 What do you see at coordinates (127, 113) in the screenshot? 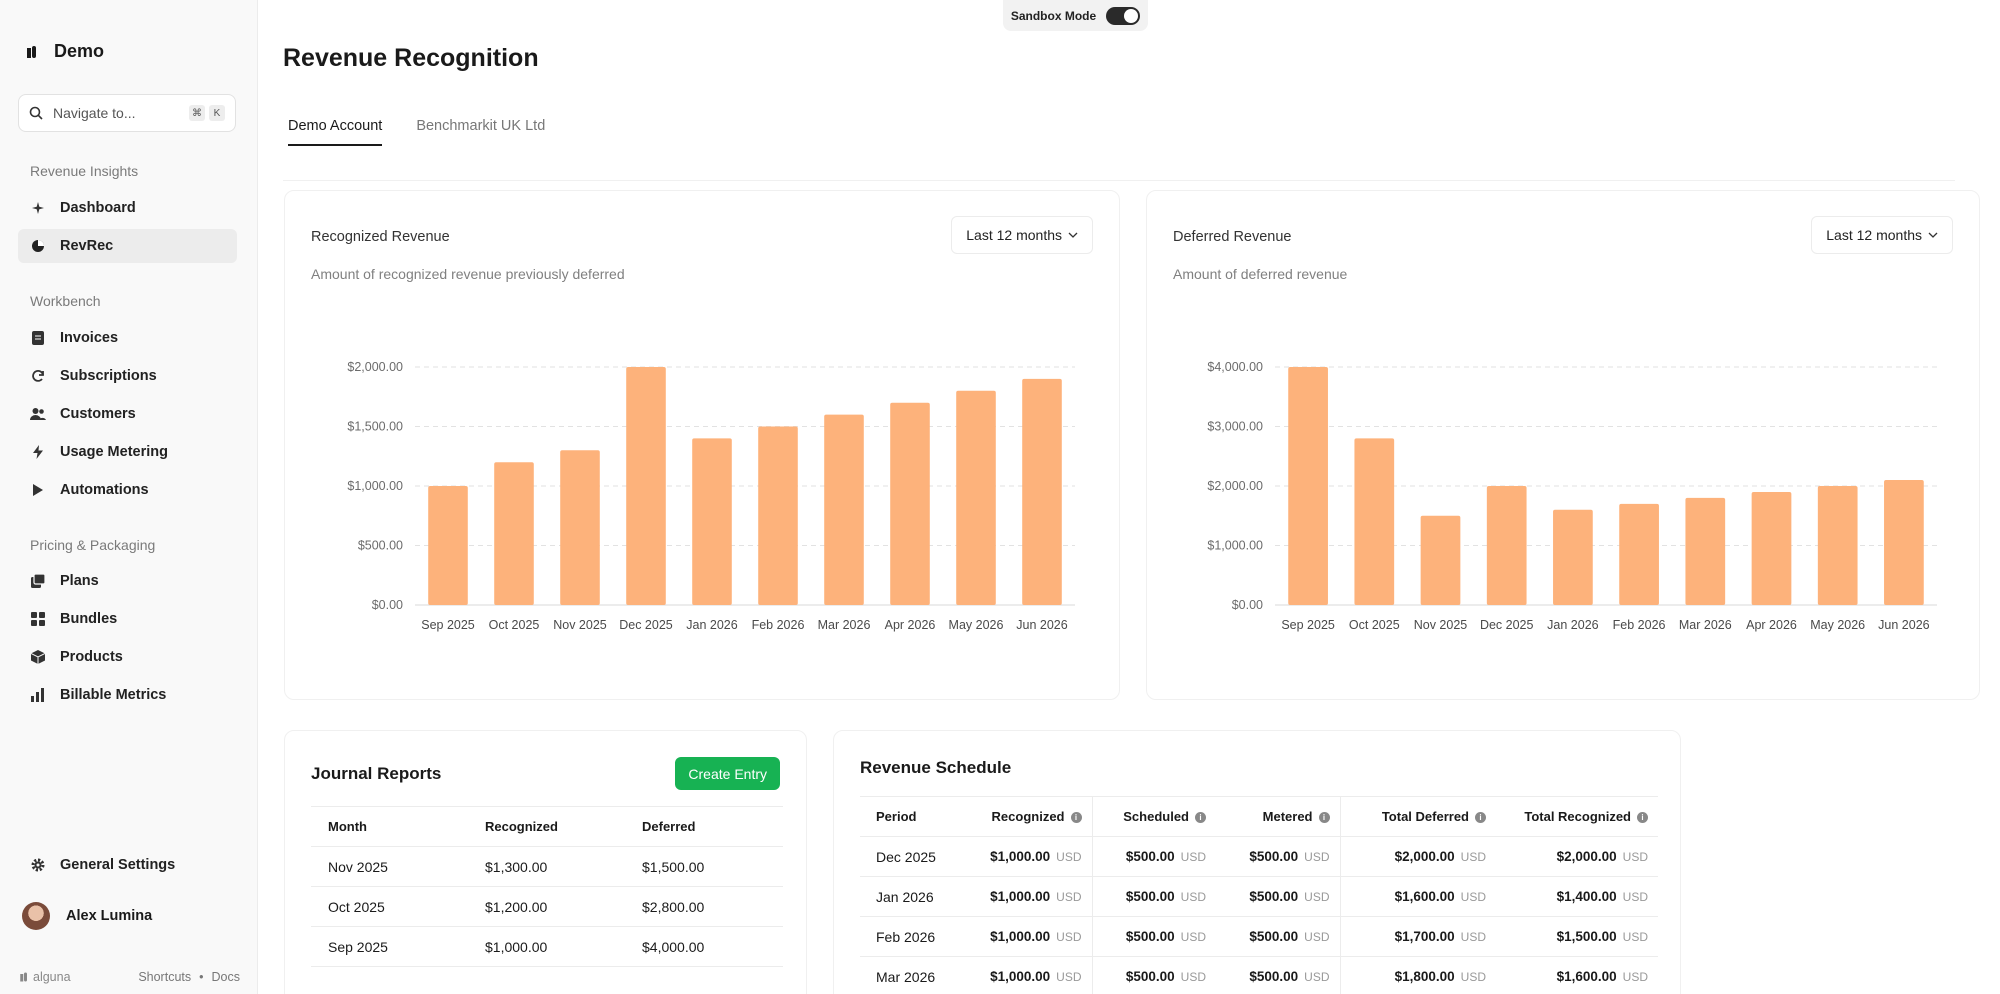
I see `navigate-search: Navigate to... ⌘ K` at bounding box center [127, 113].